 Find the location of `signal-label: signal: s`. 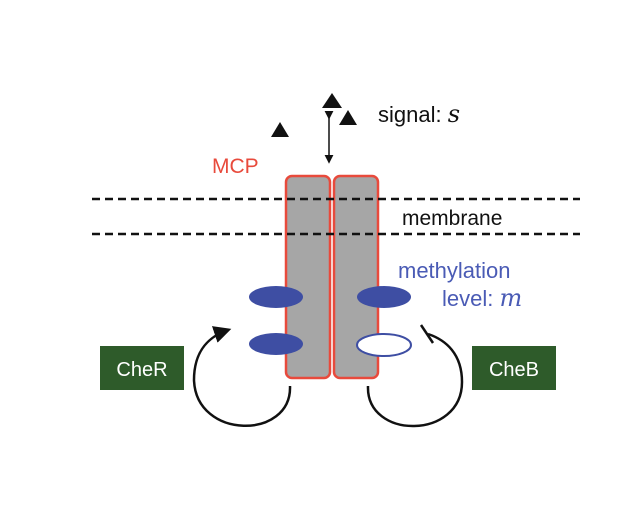

signal-label: signal: s is located at coordinates (419, 114).